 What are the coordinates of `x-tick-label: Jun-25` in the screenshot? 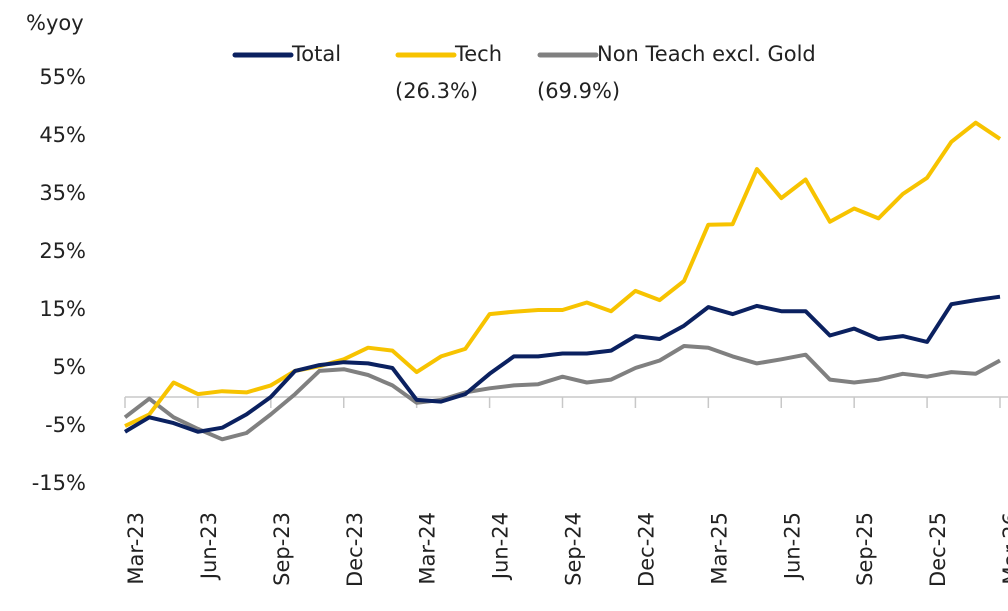 It's located at (792, 546).